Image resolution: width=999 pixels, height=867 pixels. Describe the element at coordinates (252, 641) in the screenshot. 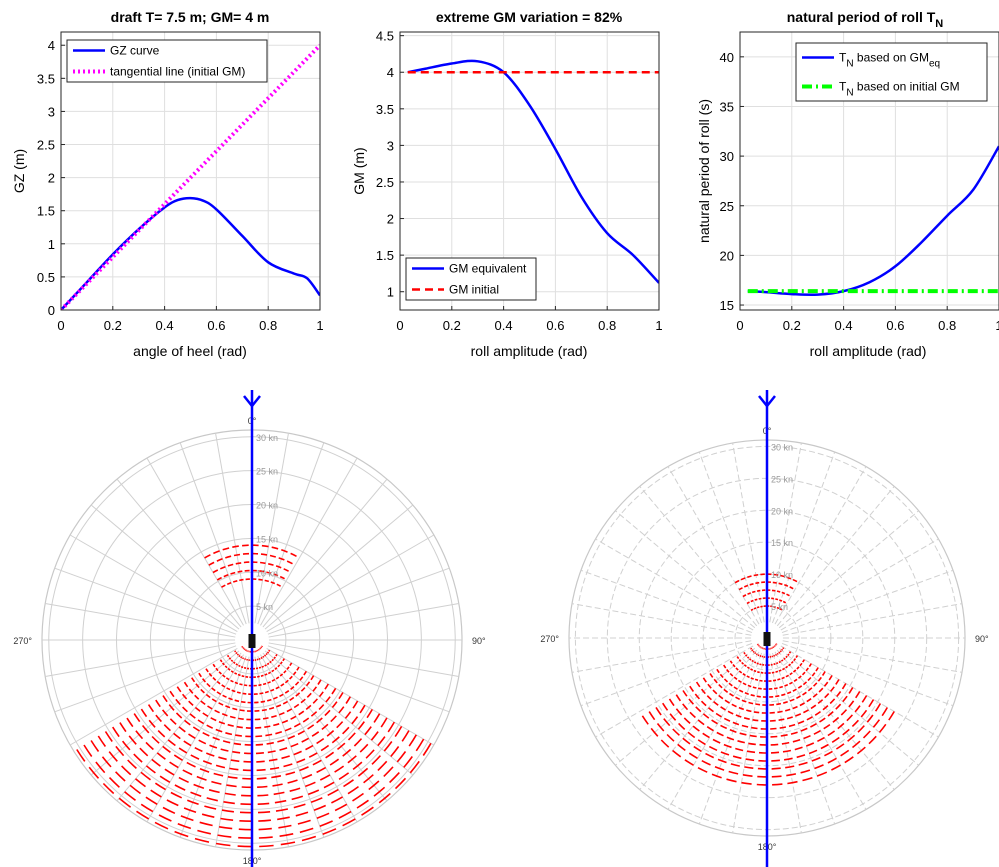

I see `ship-marker-icon` at that location.